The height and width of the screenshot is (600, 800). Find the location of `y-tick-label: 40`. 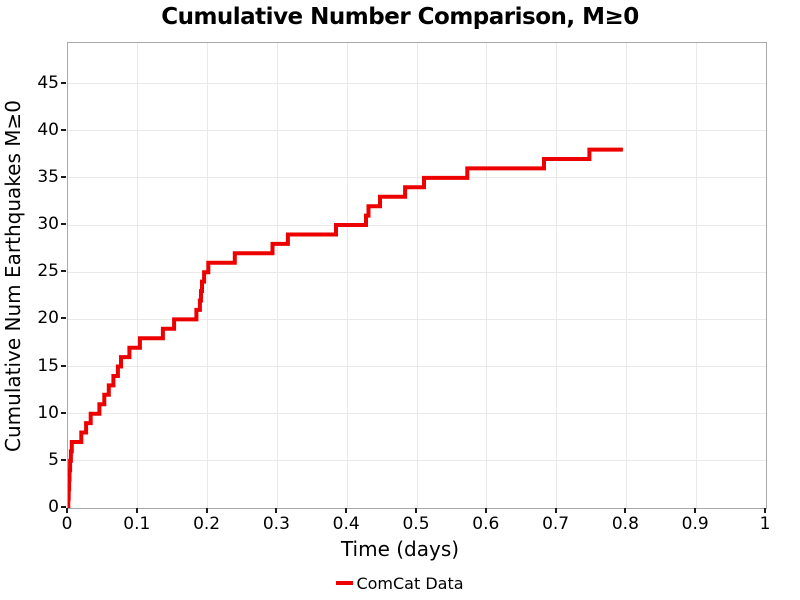

y-tick-label: 40 is located at coordinates (48, 129).